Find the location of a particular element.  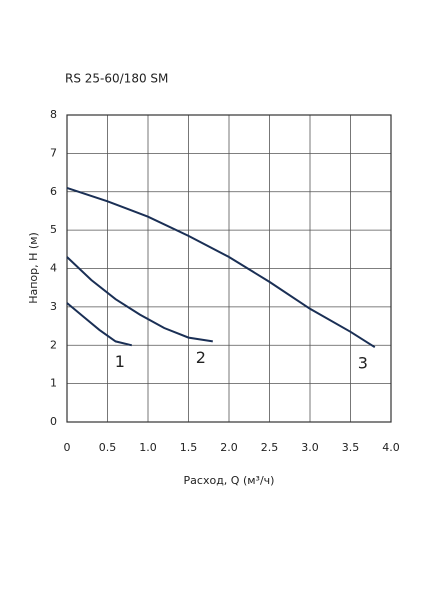

chart-title: RS 25-60/180 SM is located at coordinates (116, 79).